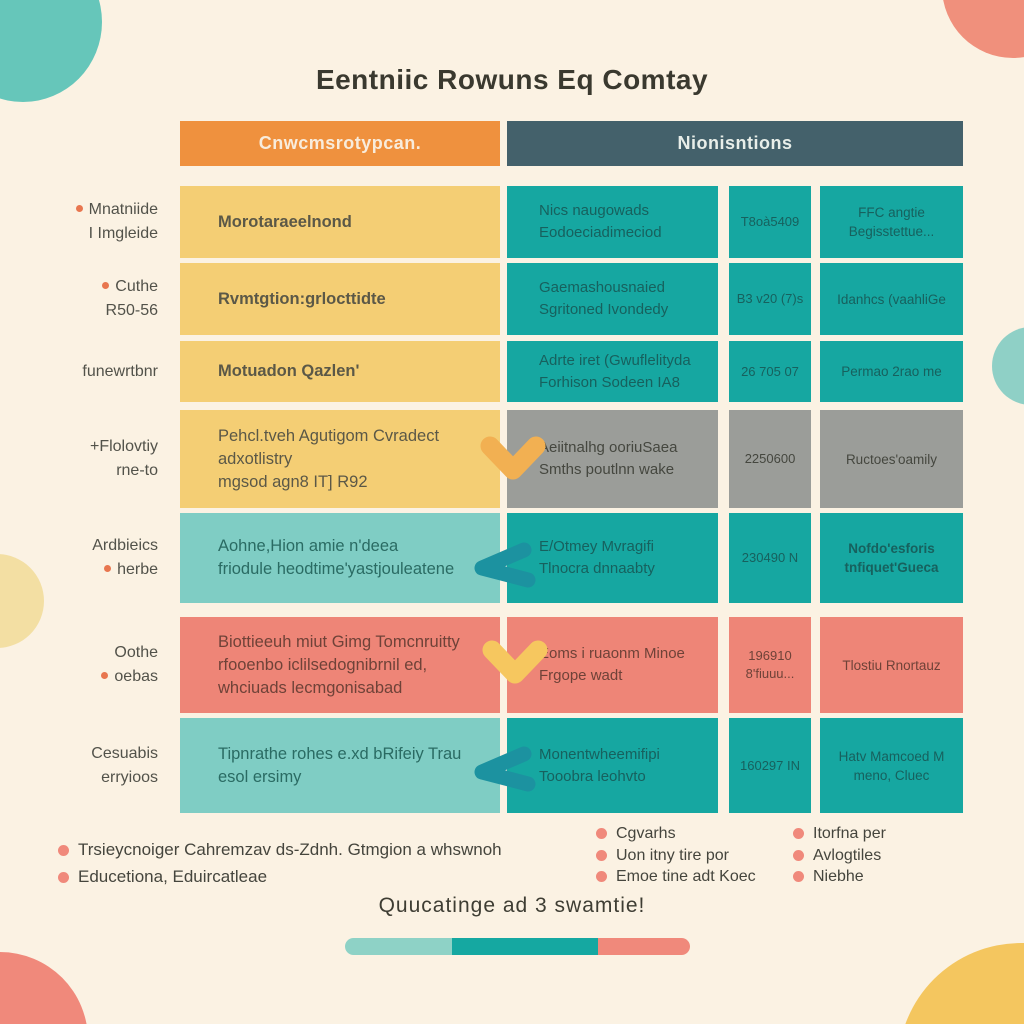 The width and height of the screenshot is (1024, 1024). What do you see at coordinates (770, 558) in the screenshot?
I see `value-cell: 230490 N` at bounding box center [770, 558].